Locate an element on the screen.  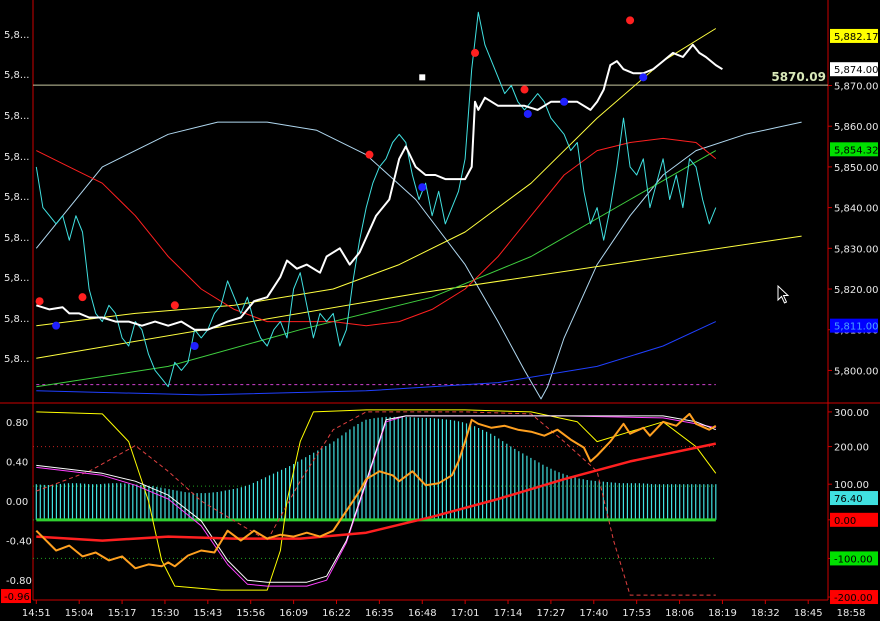
time-axis-label: 15:04 is located at coordinates (79, 613).